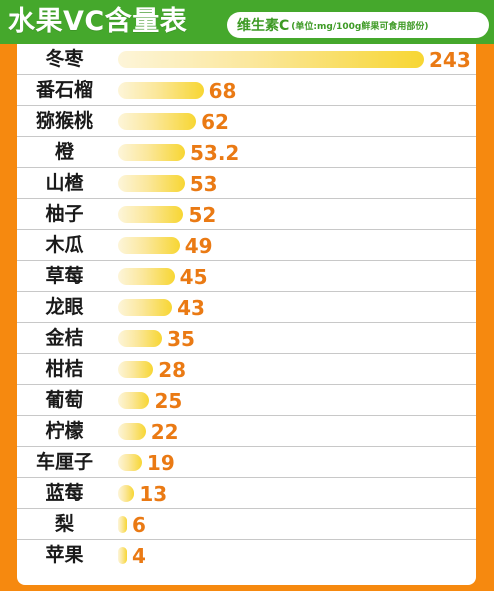  What do you see at coordinates (181, 339) in the screenshot?
I see `data-label: 35` at bounding box center [181, 339].